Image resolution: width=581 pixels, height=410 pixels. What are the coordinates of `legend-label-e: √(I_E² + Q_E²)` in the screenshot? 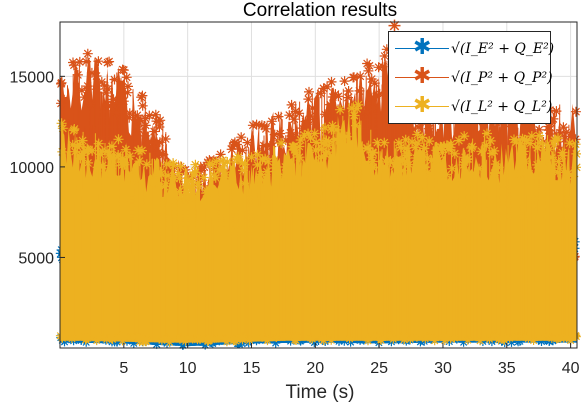 It's located at (503, 48).